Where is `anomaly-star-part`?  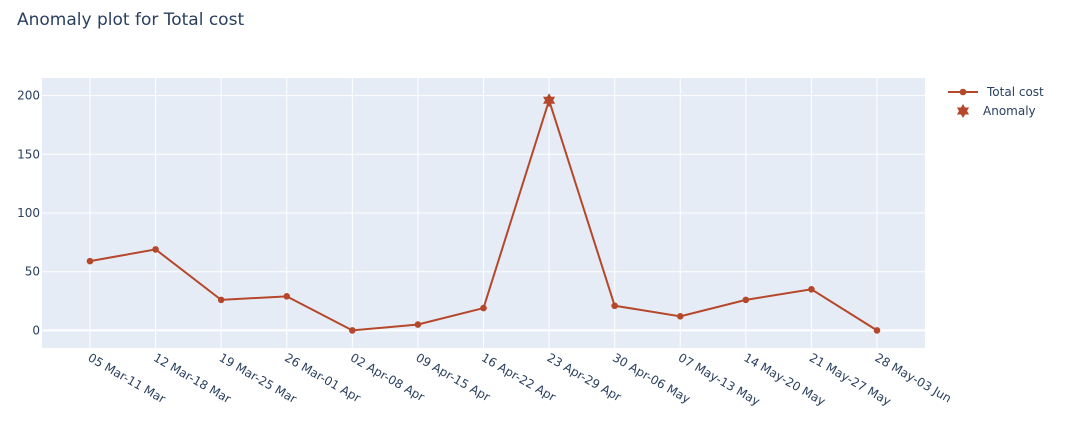
anomaly-star-part is located at coordinates (549, 102).